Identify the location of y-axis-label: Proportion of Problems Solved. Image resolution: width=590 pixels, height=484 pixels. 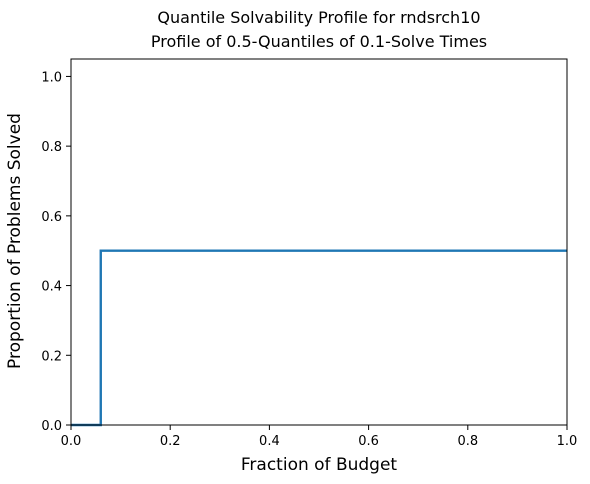
(15, 241).